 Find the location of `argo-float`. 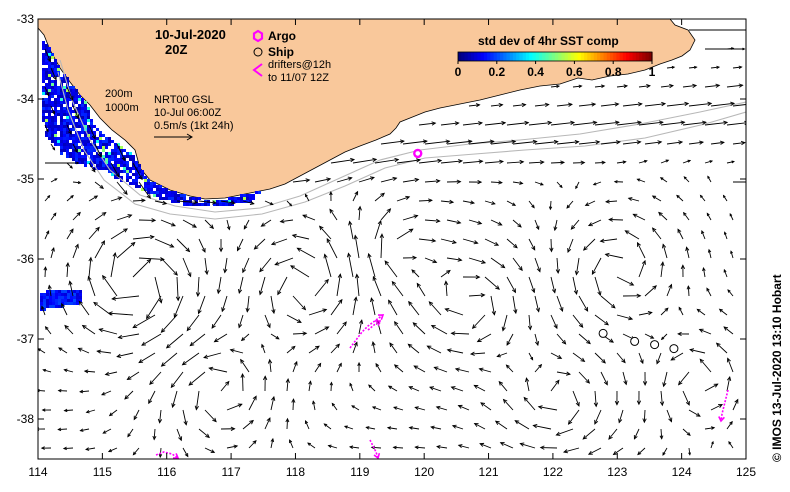

argo-float is located at coordinates (418, 153).